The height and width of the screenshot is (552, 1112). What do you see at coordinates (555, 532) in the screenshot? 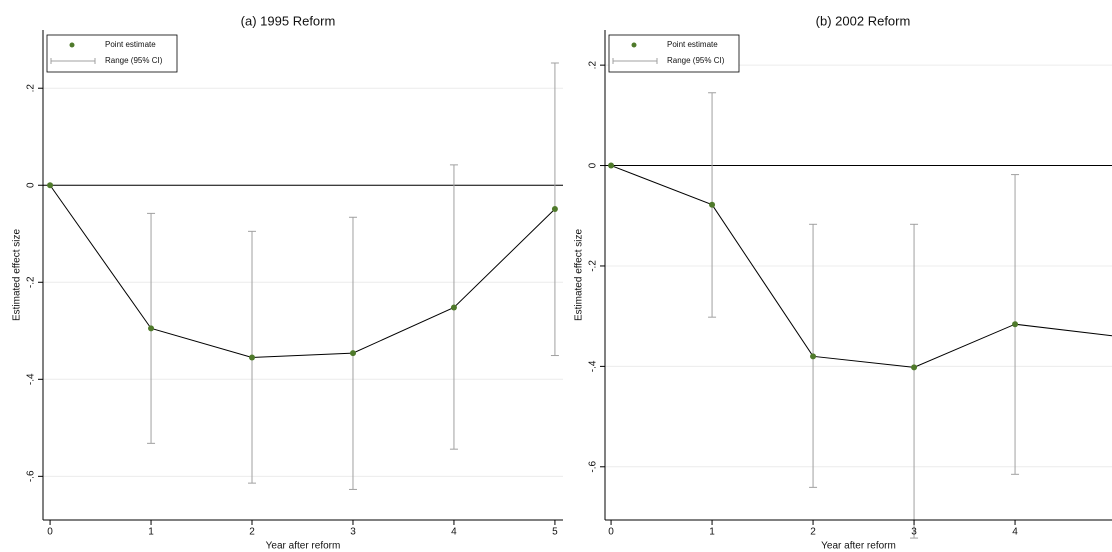
I see `x-tick-label: 5` at bounding box center [555, 532].